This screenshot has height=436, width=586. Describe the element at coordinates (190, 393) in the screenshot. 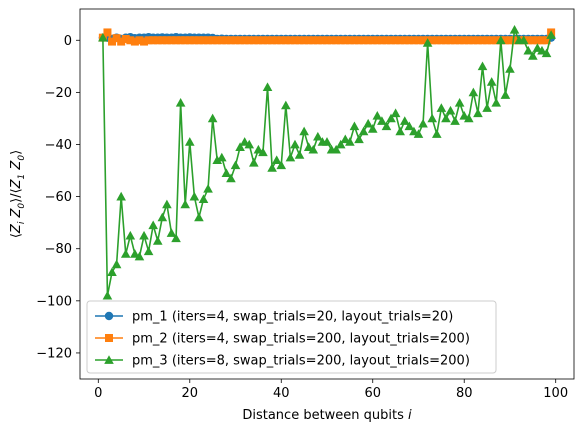

I see `x-tick-label: 20` at that location.